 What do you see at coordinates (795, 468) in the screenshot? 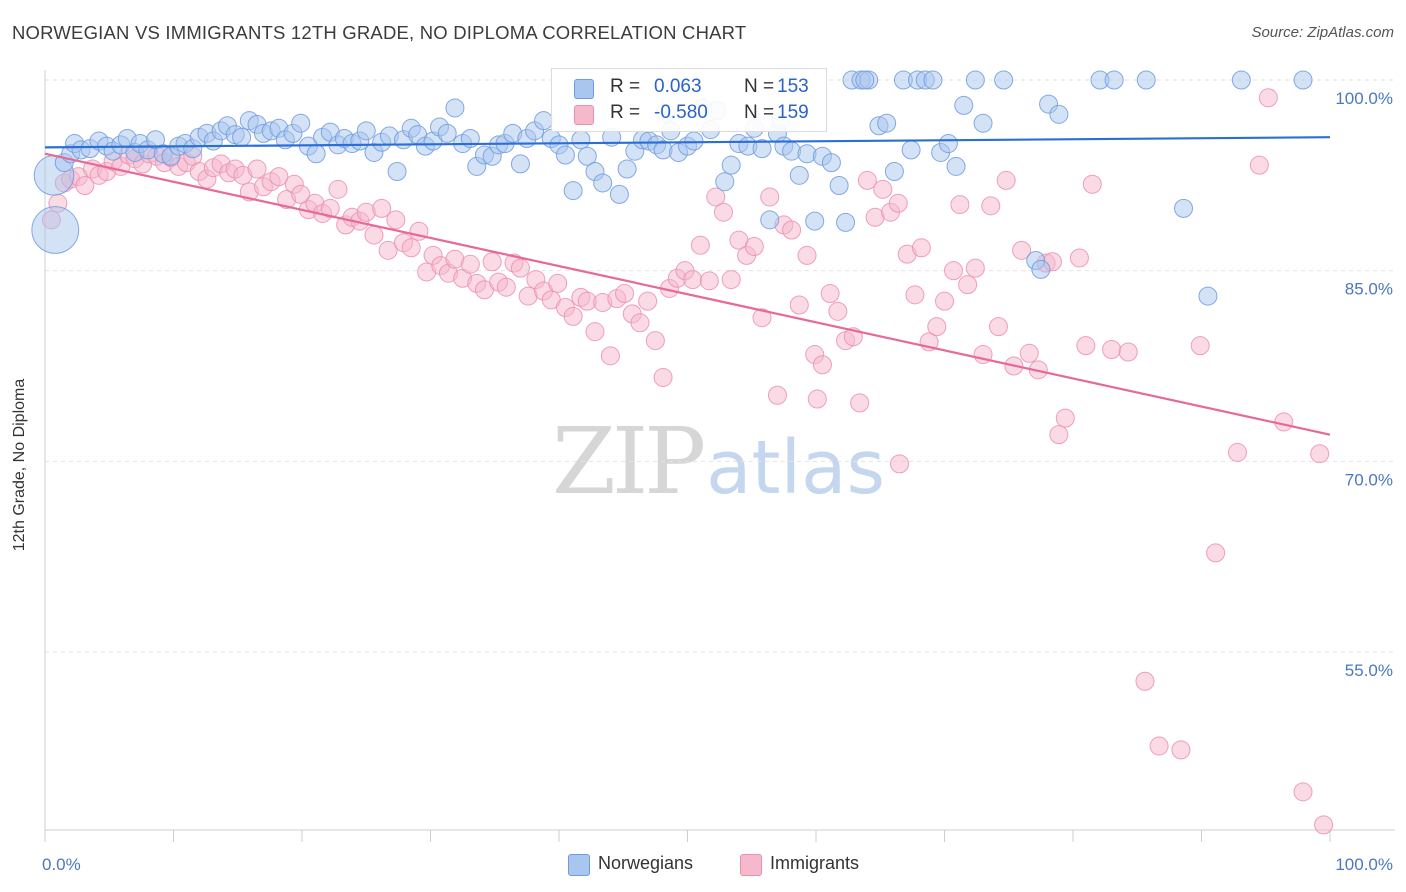
I see `watermark-atlas: atlas` at bounding box center [795, 468].